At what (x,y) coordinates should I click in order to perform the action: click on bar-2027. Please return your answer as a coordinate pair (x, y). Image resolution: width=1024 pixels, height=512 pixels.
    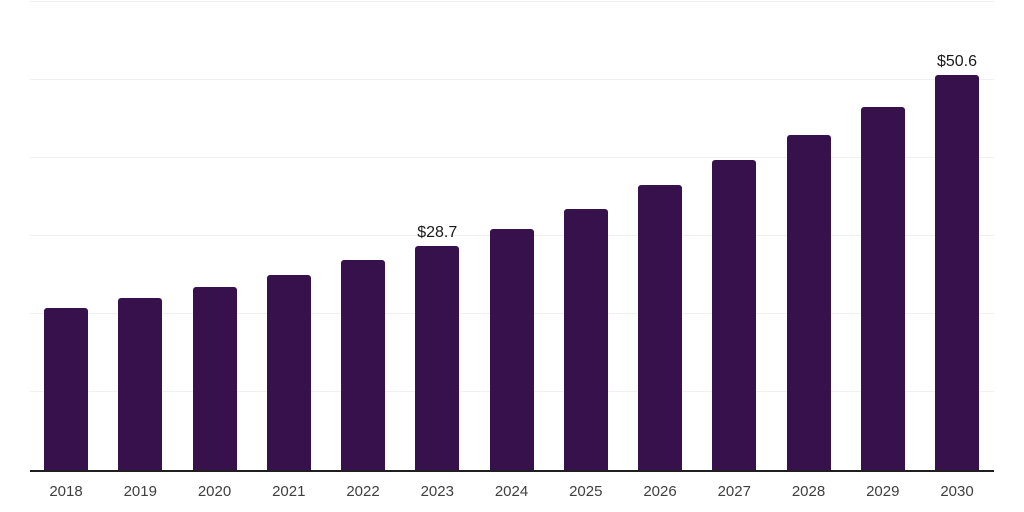
    Looking at the image, I should click on (734, 314).